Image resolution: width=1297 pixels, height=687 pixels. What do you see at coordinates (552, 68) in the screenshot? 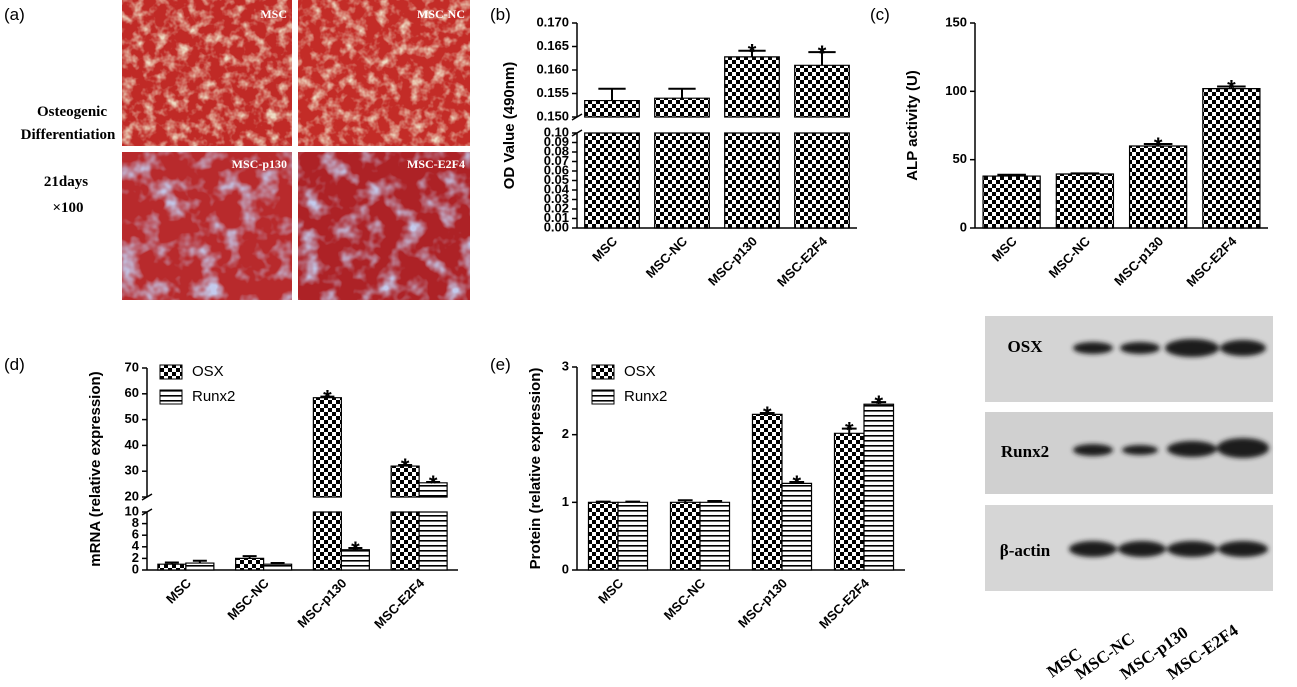
I see `y-tick-label: 0.160` at bounding box center [552, 68].